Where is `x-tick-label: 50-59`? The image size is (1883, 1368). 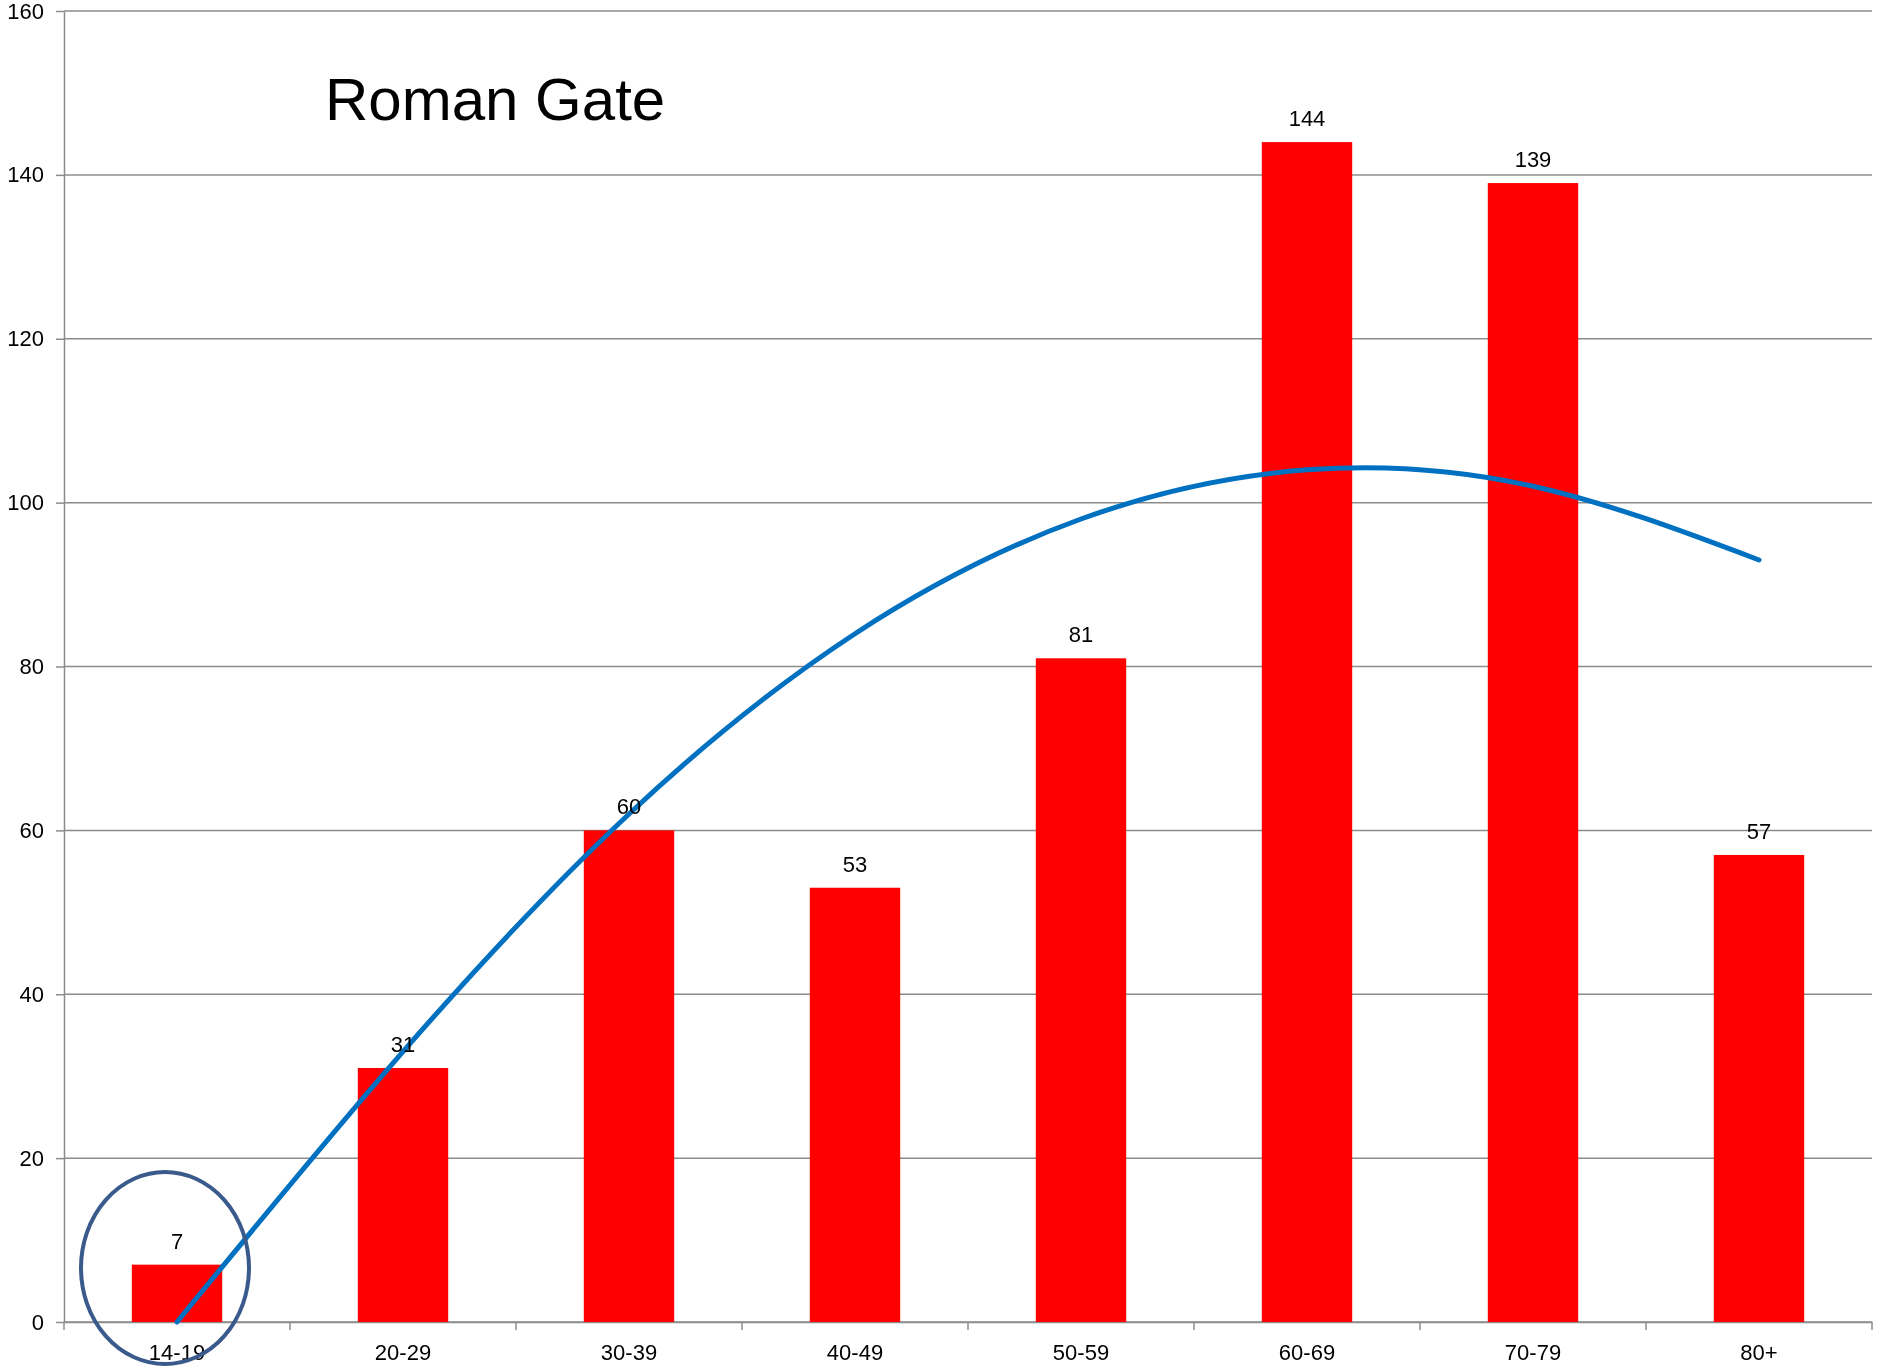 x-tick-label: 50-59 is located at coordinates (1081, 1352).